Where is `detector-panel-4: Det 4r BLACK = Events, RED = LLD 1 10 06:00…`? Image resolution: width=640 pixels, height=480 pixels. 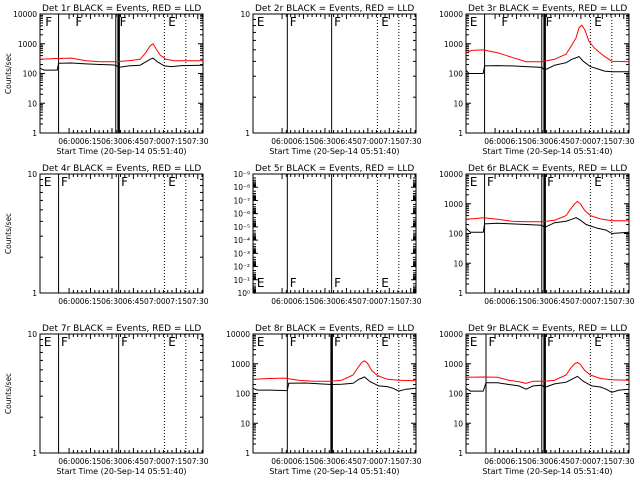 detector-panel-4: Det 4r BLACK = Events, RED = LLD 1 10 06:00… is located at coordinates (106, 235).